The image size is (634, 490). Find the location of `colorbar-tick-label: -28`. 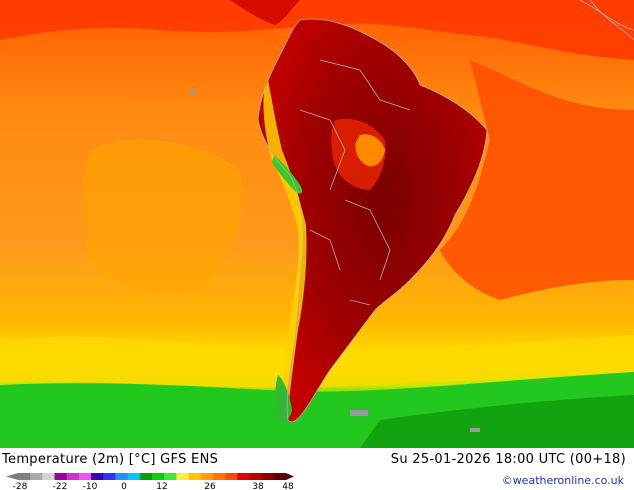

colorbar-tick-label: -28 is located at coordinates (20, 486).